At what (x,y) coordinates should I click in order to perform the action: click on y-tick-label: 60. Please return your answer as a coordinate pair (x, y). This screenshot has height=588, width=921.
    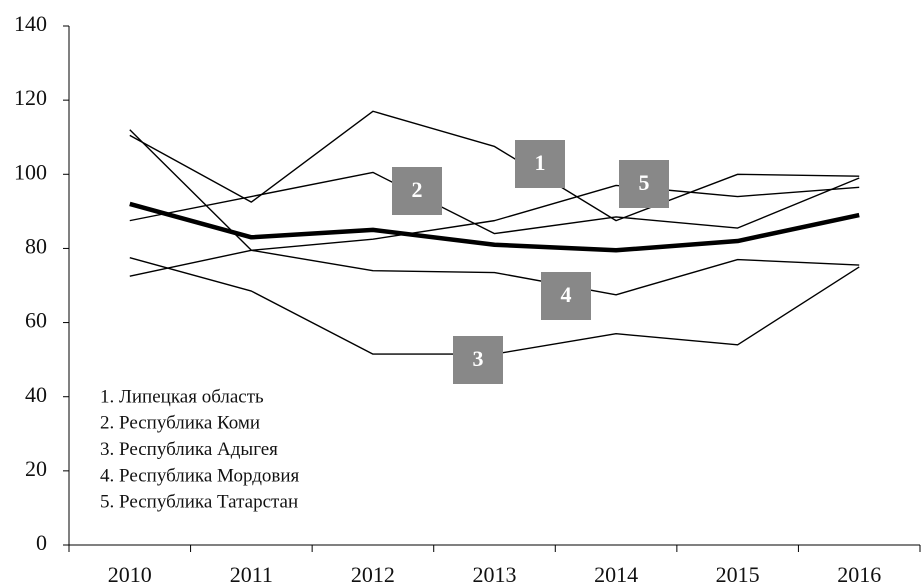
    Looking at the image, I should click on (36, 320).